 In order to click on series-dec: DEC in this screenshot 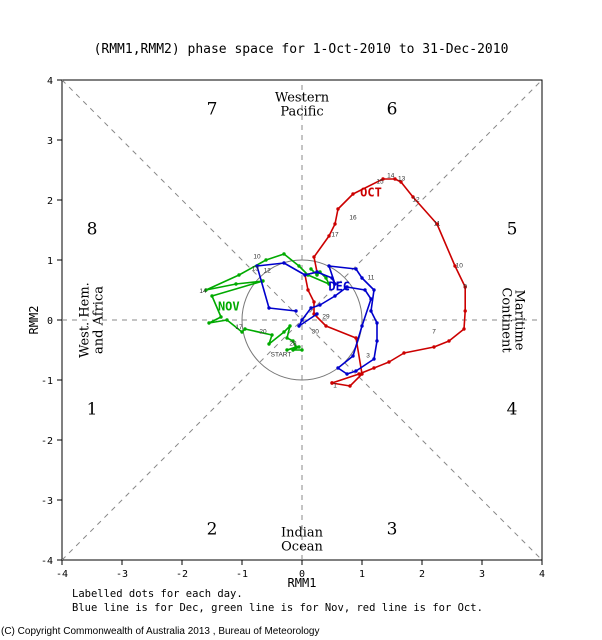, I will do `click(317, 318)`.